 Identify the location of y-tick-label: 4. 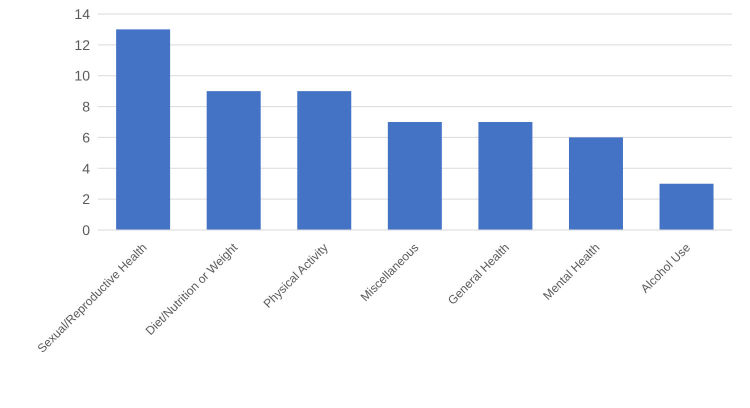
(86, 168).